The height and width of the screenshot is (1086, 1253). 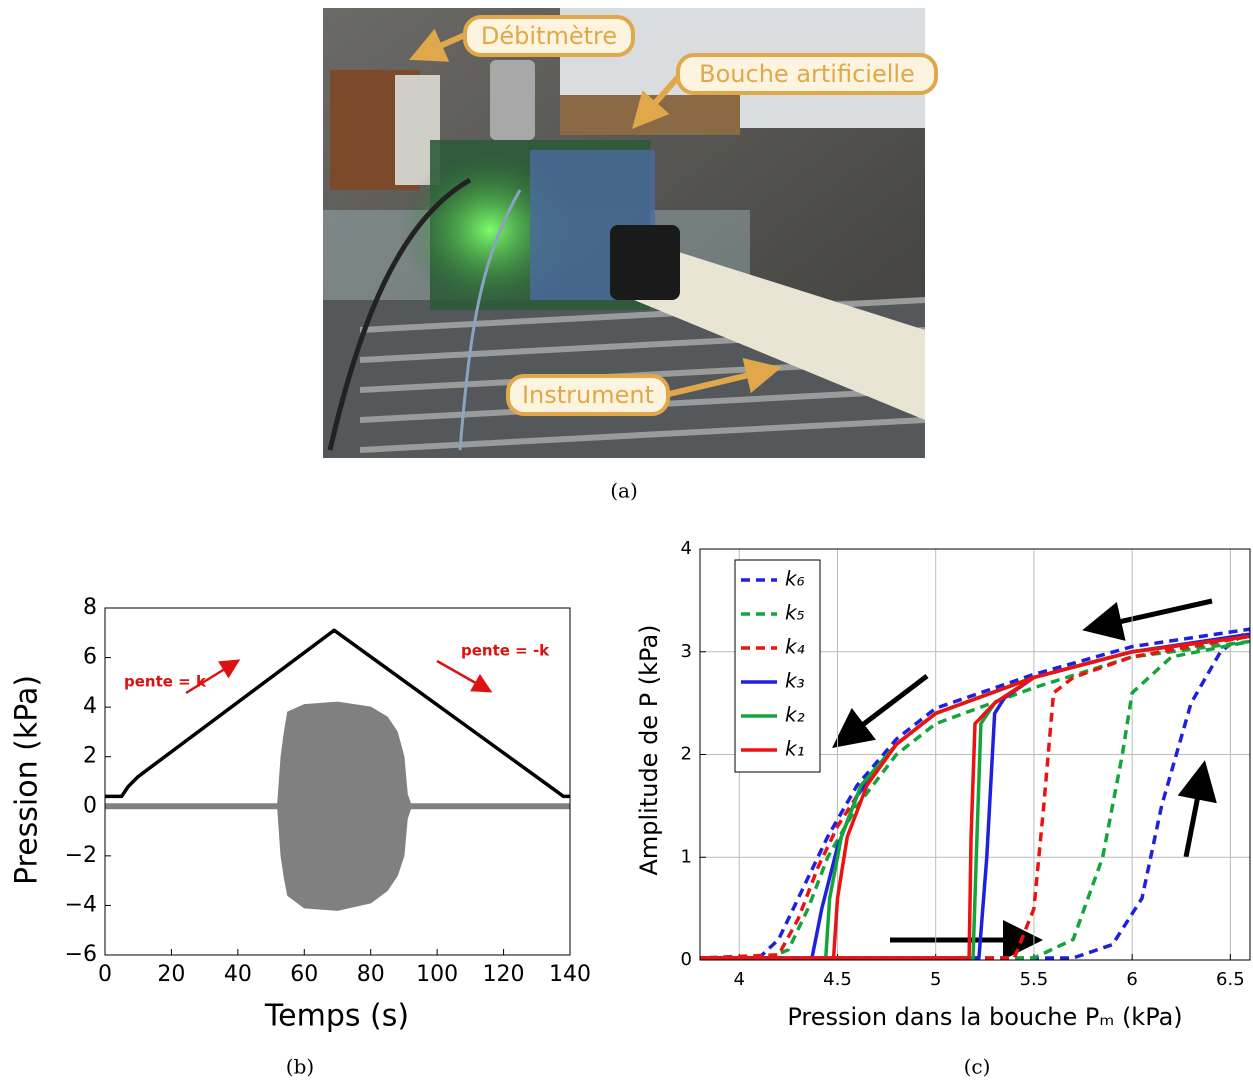 I want to click on x-tick-label: 5.5, so click(x=1034, y=979).